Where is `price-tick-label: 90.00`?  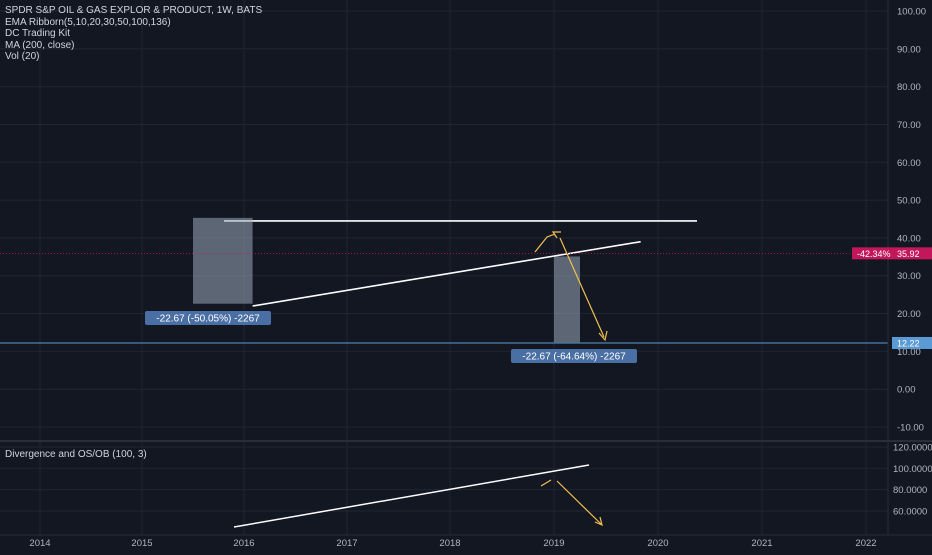 price-tick-label: 90.00 is located at coordinates (909, 49).